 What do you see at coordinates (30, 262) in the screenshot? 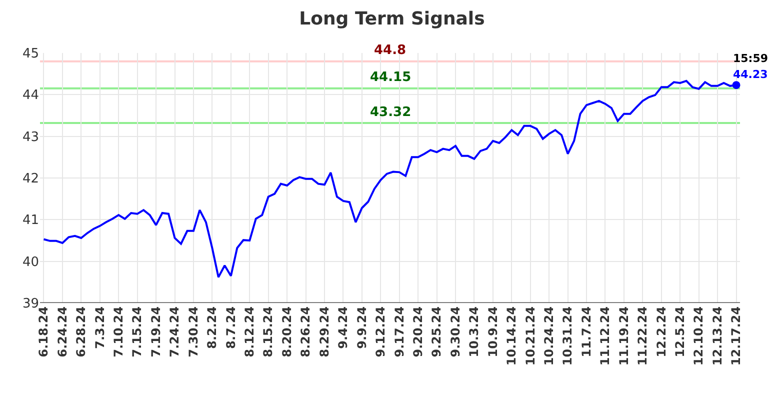
I see `y-tick-label: 40` at bounding box center [30, 262].